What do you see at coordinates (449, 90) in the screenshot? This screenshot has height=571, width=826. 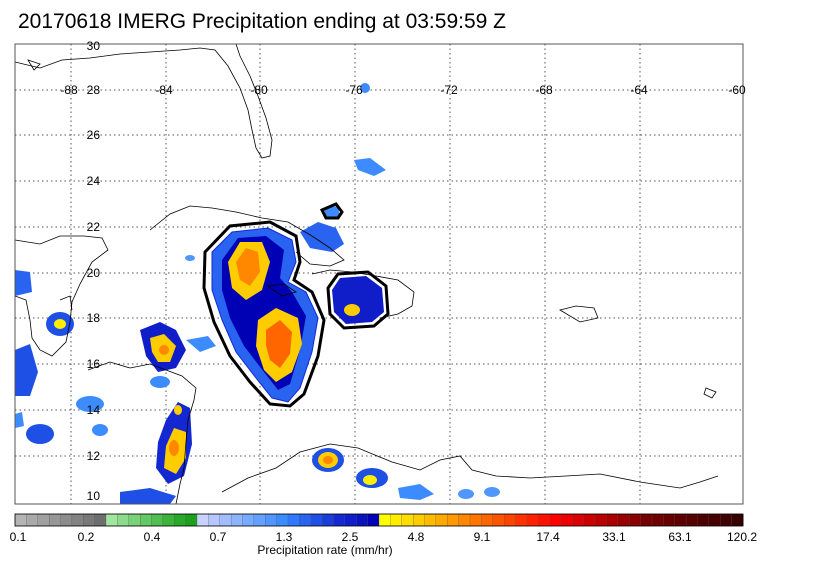 I see `lon-label: -72` at bounding box center [449, 90].